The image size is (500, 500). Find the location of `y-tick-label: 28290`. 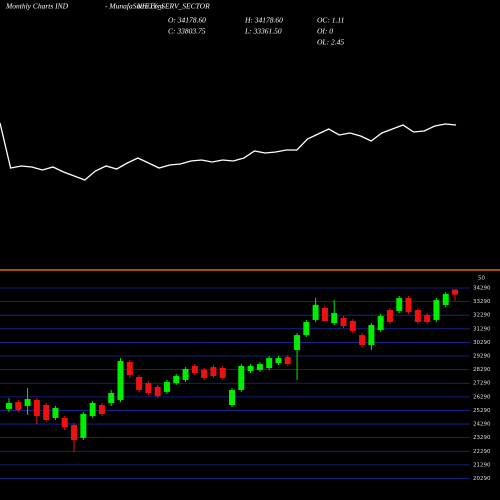

y-tick-label: 28290 is located at coordinates (482, 370).